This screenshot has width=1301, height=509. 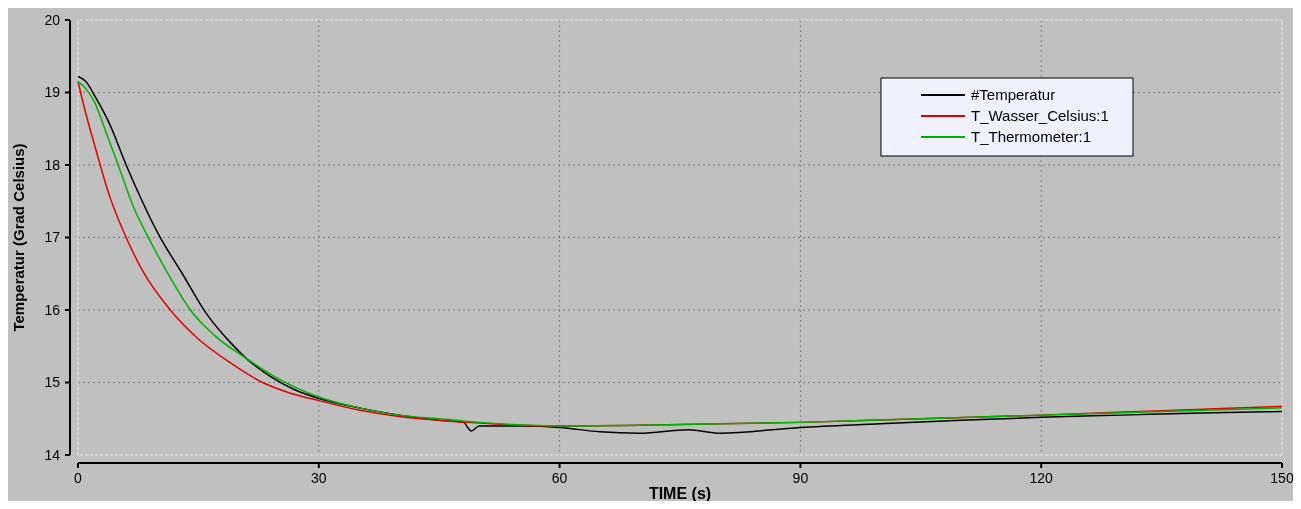 What do you see at coordinates (1282, 478) in the screenshot?
I see `x-tick-label: 150` at bounding box center [1282, 478].